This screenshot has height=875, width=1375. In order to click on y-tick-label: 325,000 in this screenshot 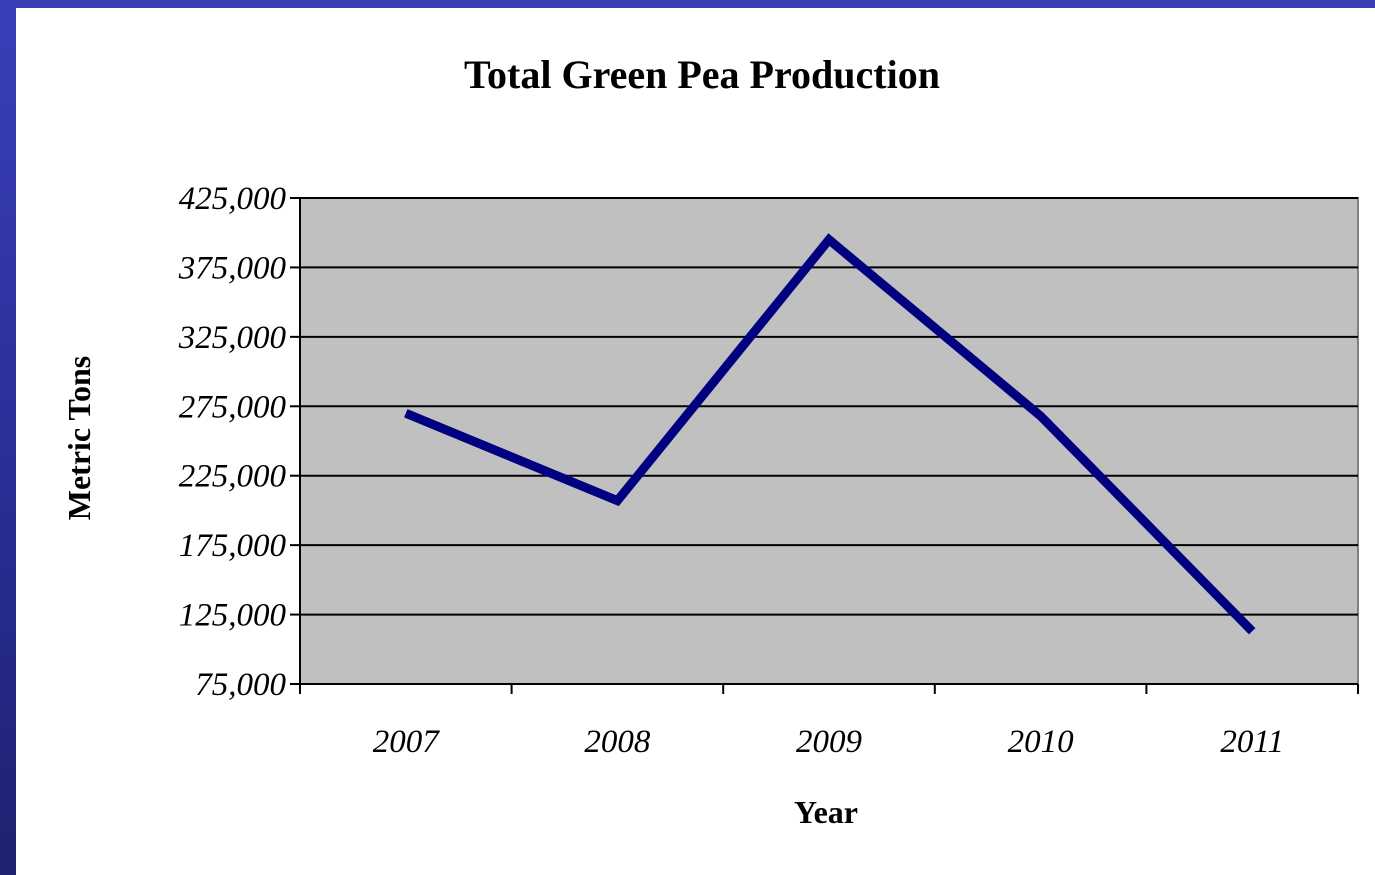, I will do `click(232, 338)`.